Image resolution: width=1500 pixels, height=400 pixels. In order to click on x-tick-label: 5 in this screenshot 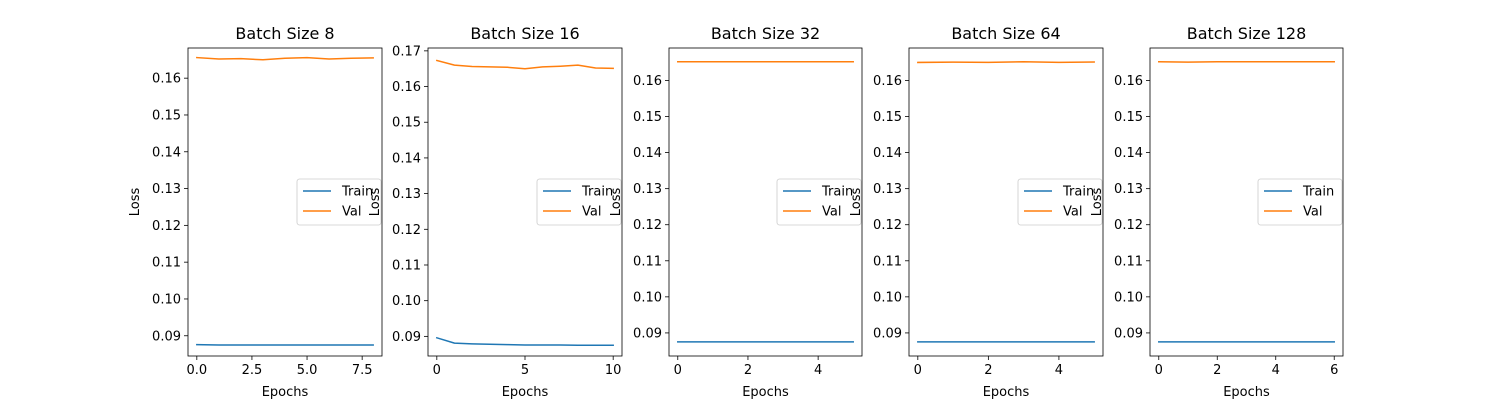, I will do `click(525, 370)`.